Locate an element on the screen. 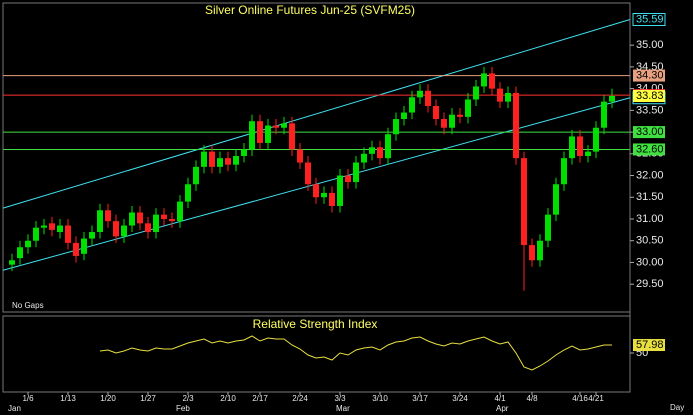 This screenshot has height=415, width=693. x-tick-label: 2/10 is located at coordinates (228, 398).